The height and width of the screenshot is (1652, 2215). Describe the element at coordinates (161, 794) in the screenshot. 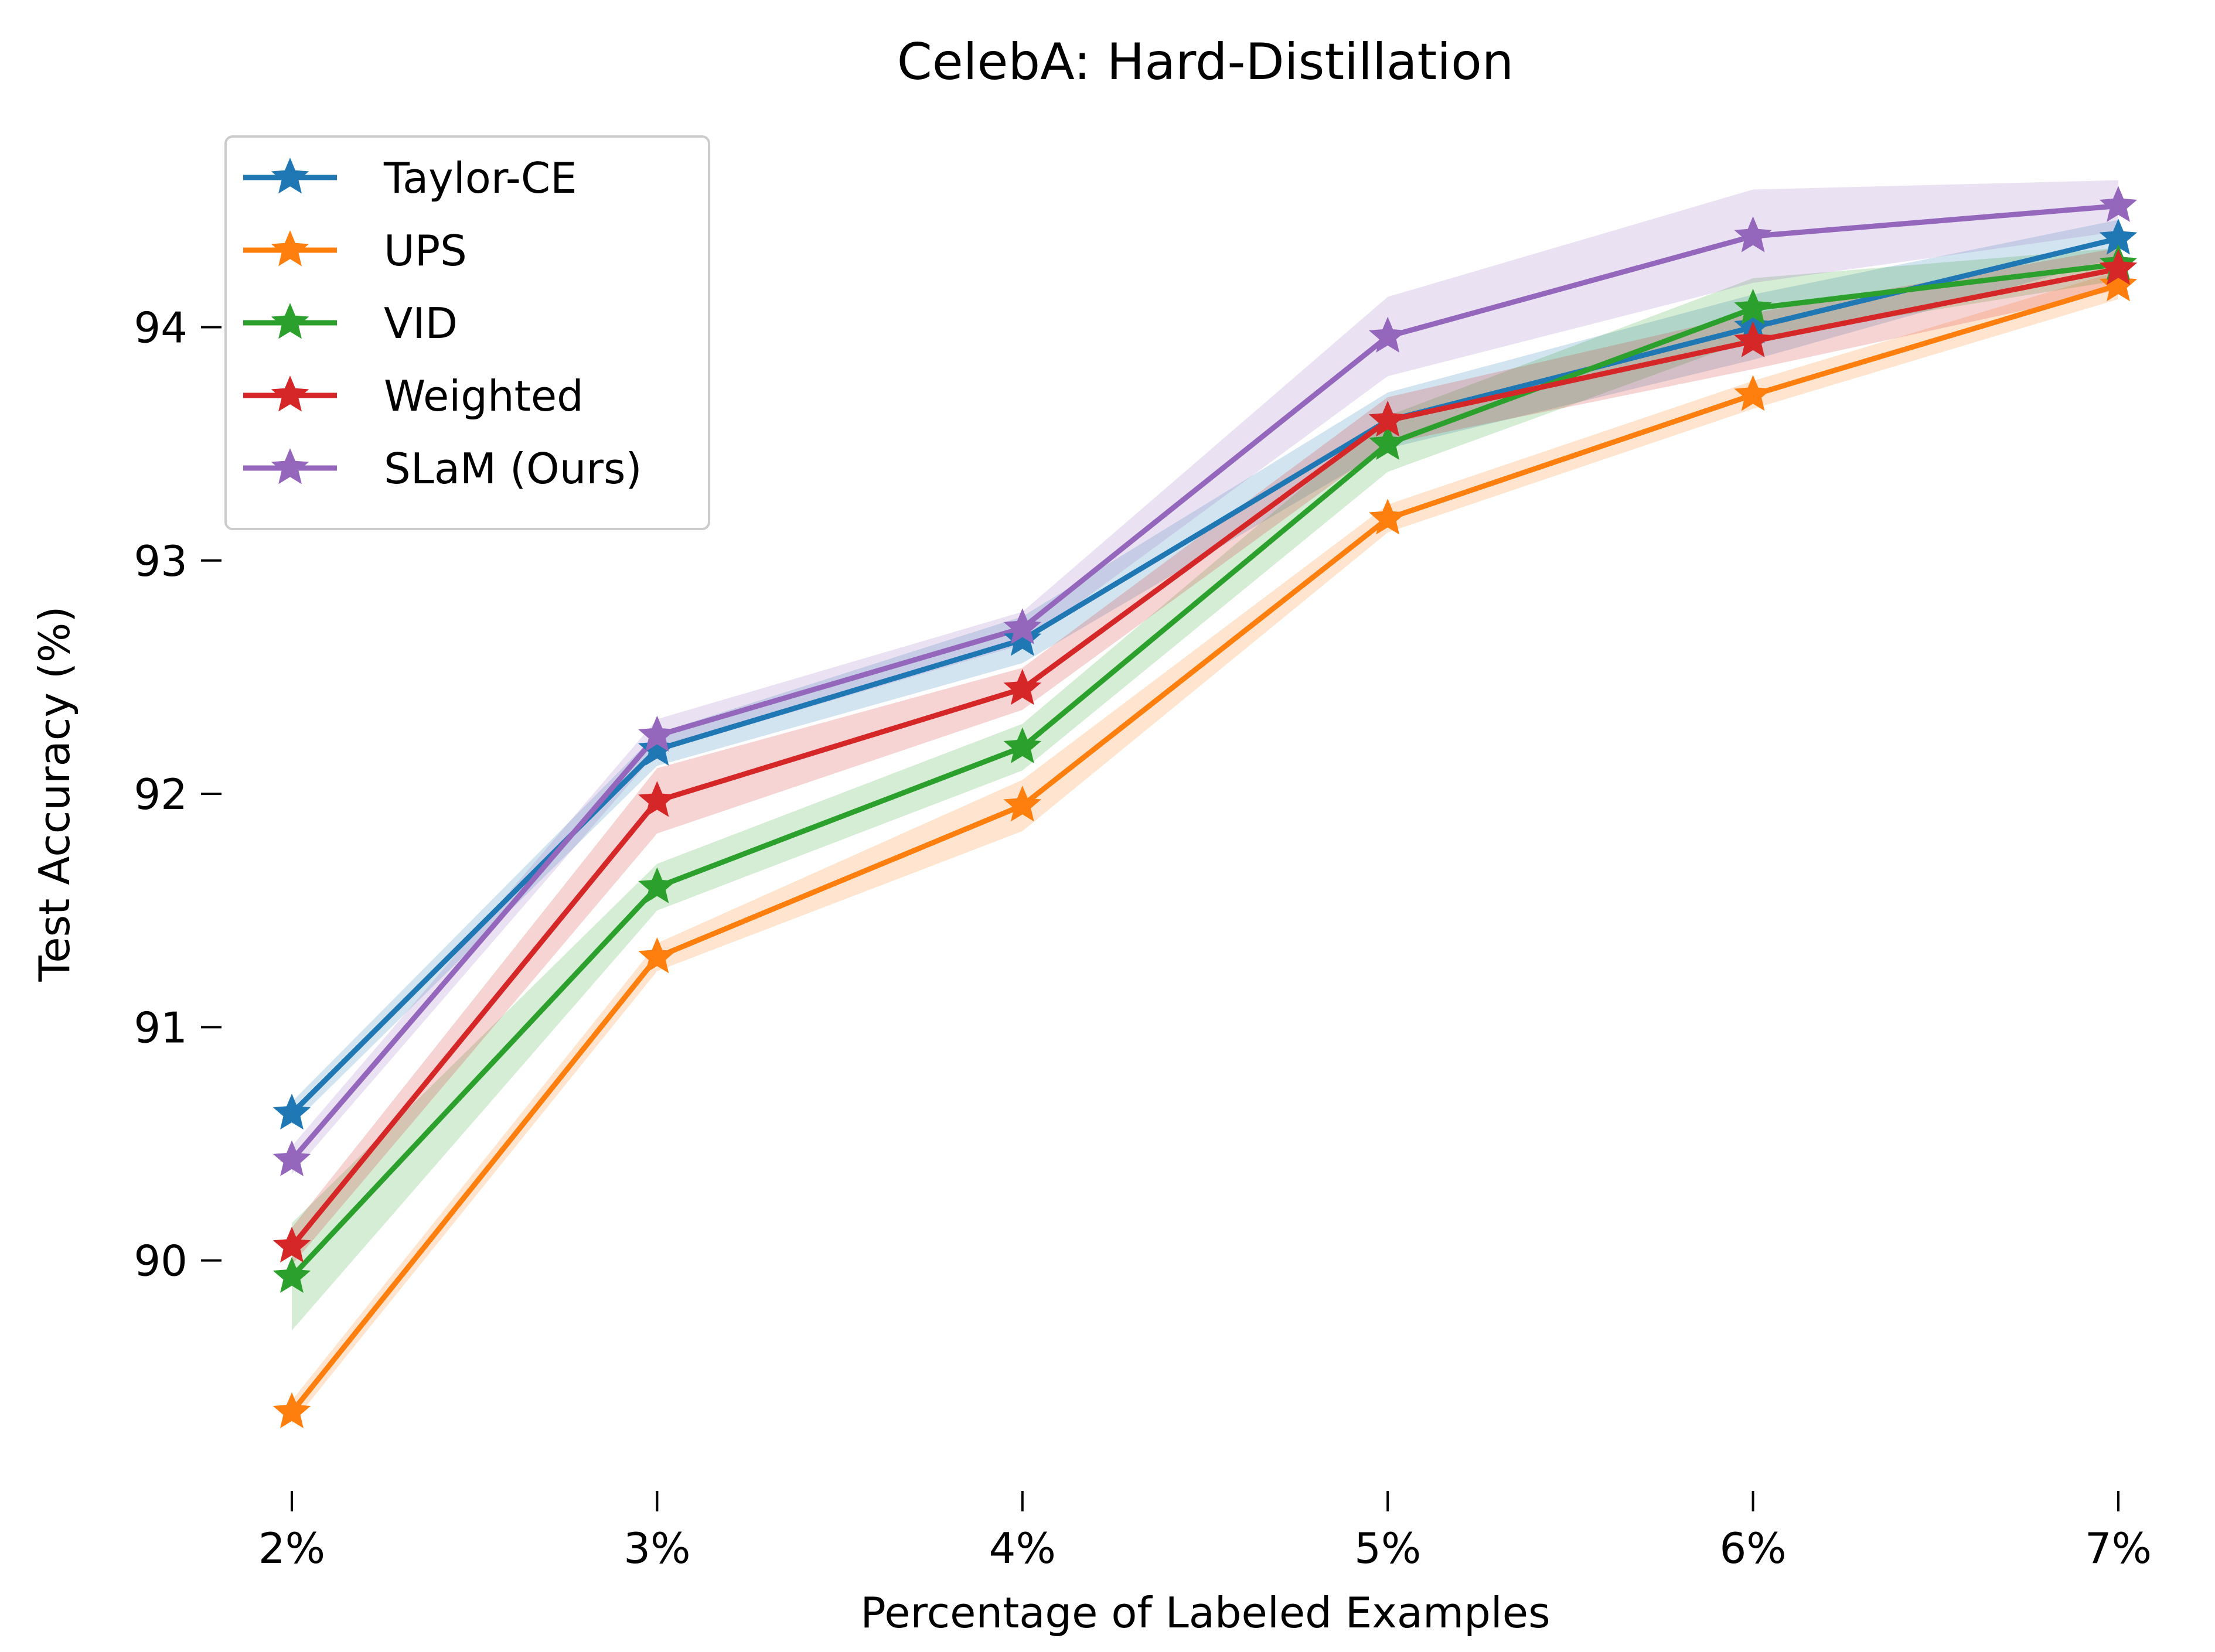

I see `y-tick-label-2: 92` at that location.